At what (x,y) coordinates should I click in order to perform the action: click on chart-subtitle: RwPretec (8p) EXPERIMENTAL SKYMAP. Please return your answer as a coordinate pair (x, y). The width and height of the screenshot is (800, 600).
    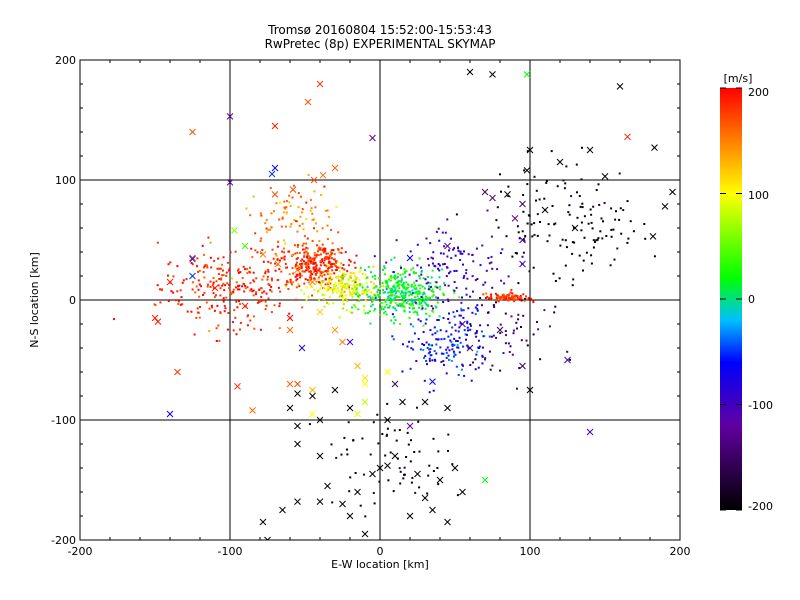
    Looking at the image, I should click on (380, 44).